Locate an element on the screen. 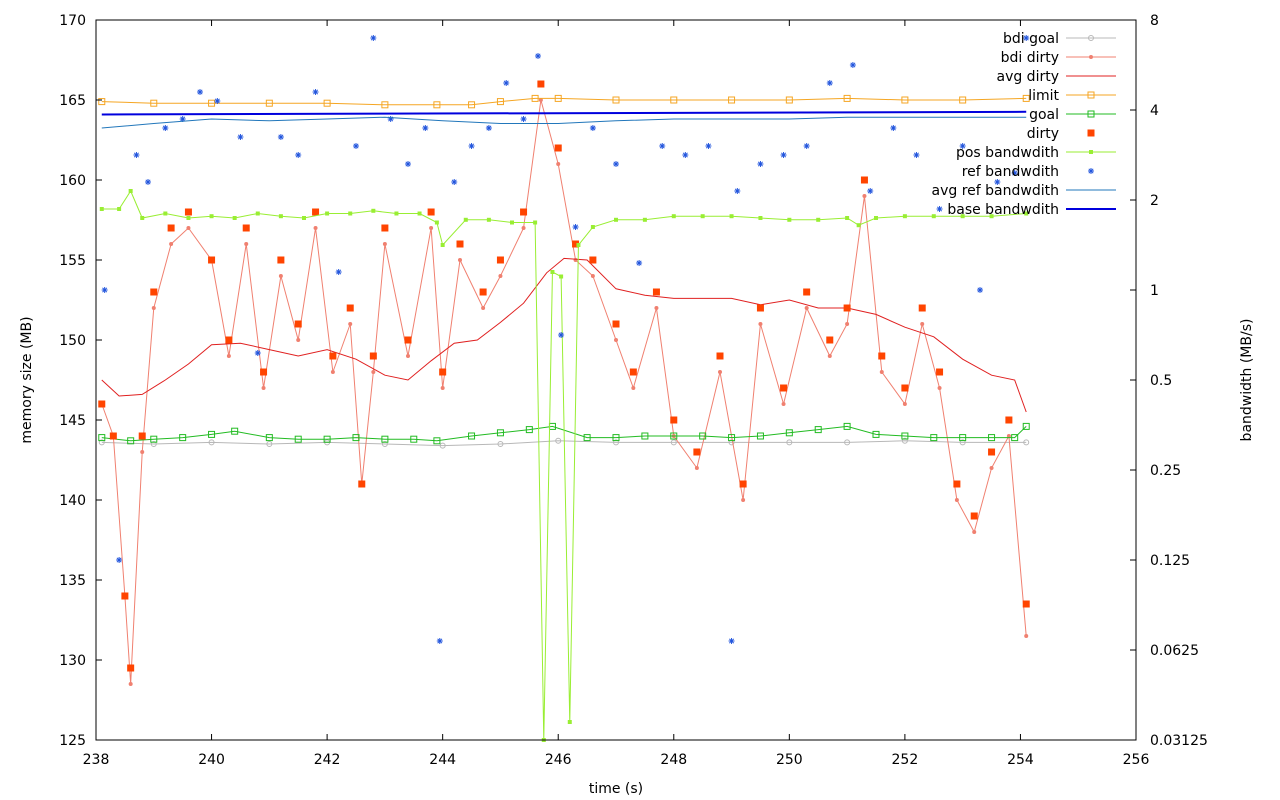 The width and height of the screenshot is (1280, 800). y2-tick-label: 0.5 is located at coordinates (1161, 381).